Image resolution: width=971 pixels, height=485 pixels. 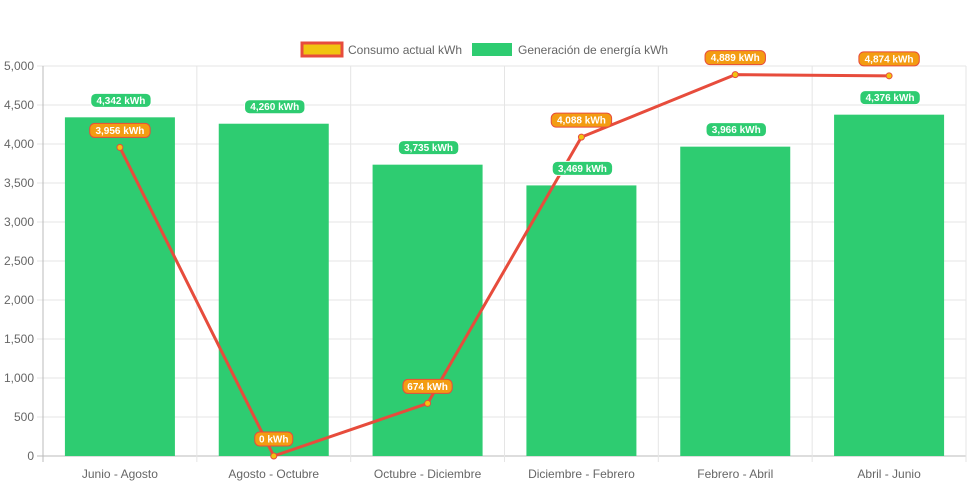 What do you see at coordinates (581, 474) in the screenshot?
I see `x-tick-label: Diciembre - Febrero` at bounding box center [581, 474].